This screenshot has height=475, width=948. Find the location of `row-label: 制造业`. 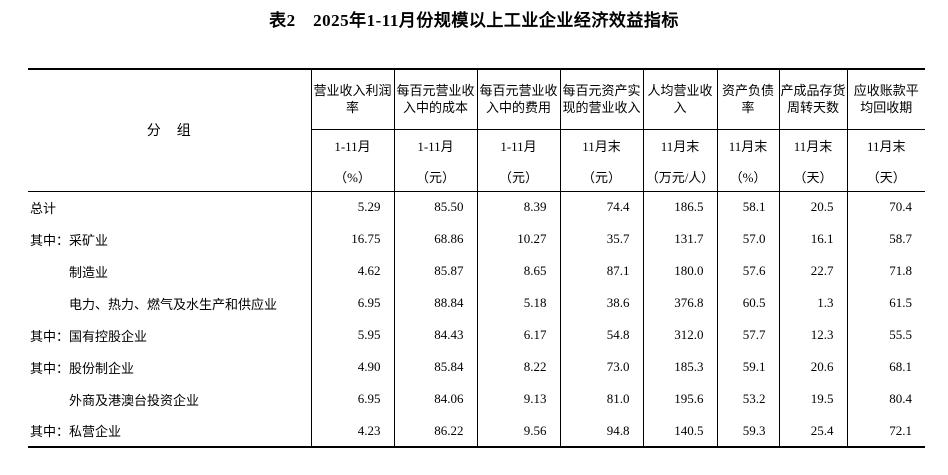

row-label: 制造业 is located at coordinates (169, 271).